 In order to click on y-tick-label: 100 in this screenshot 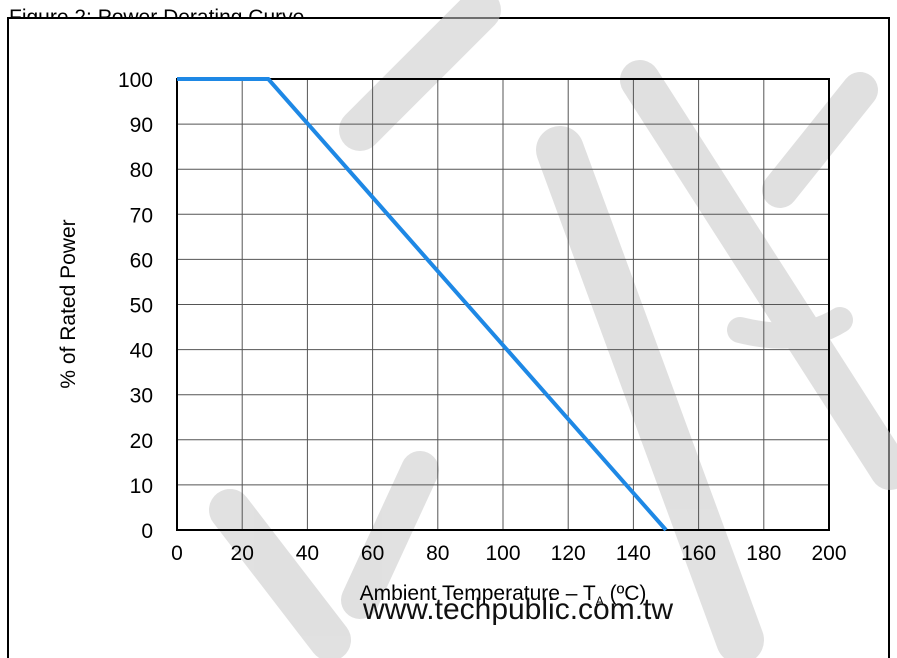, I will do `click(135, 80)`.